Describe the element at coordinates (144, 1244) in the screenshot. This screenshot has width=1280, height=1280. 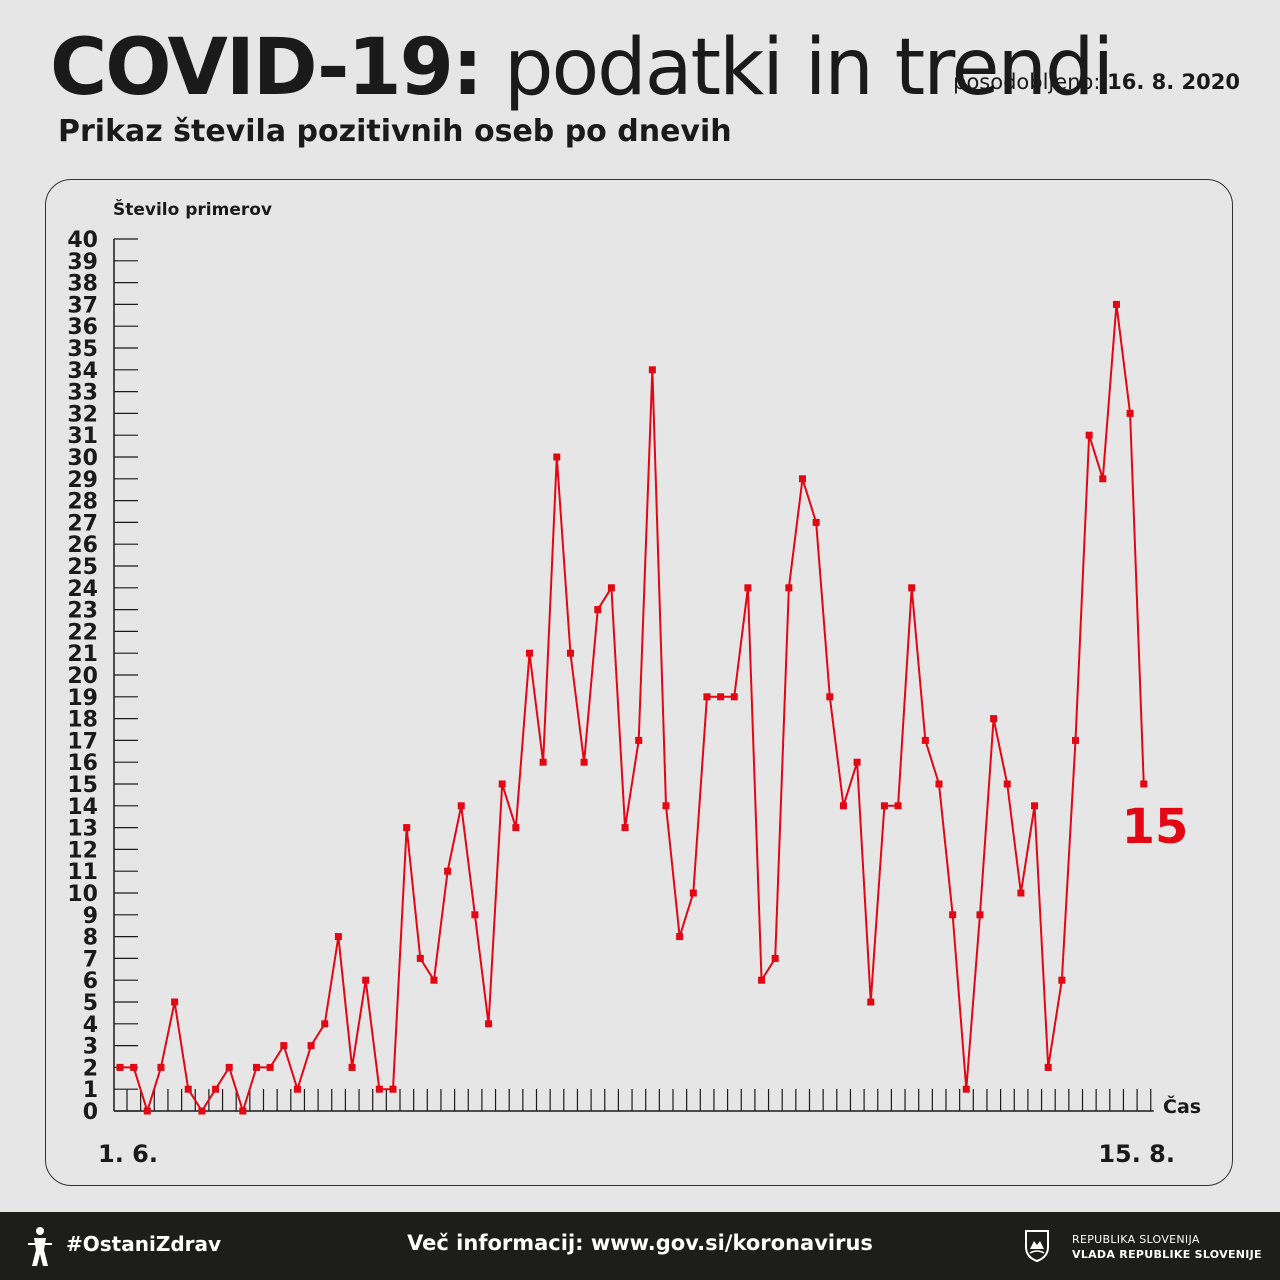
I see `hashtag: #OstaniZdrav` at that location.